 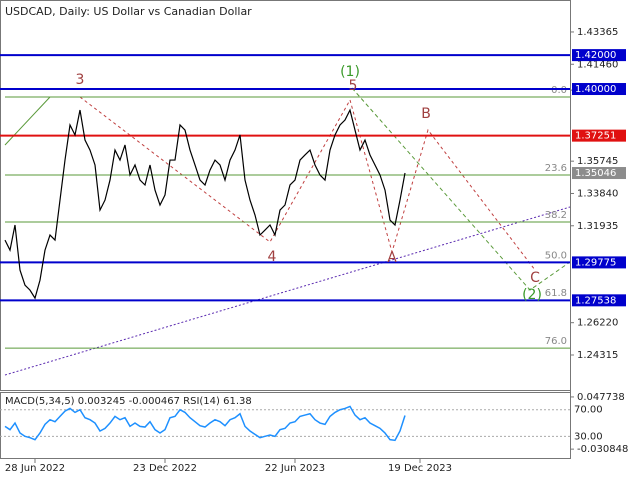 I want to click on indicator-tick-label: 70.00, so click(x=588, y=410).